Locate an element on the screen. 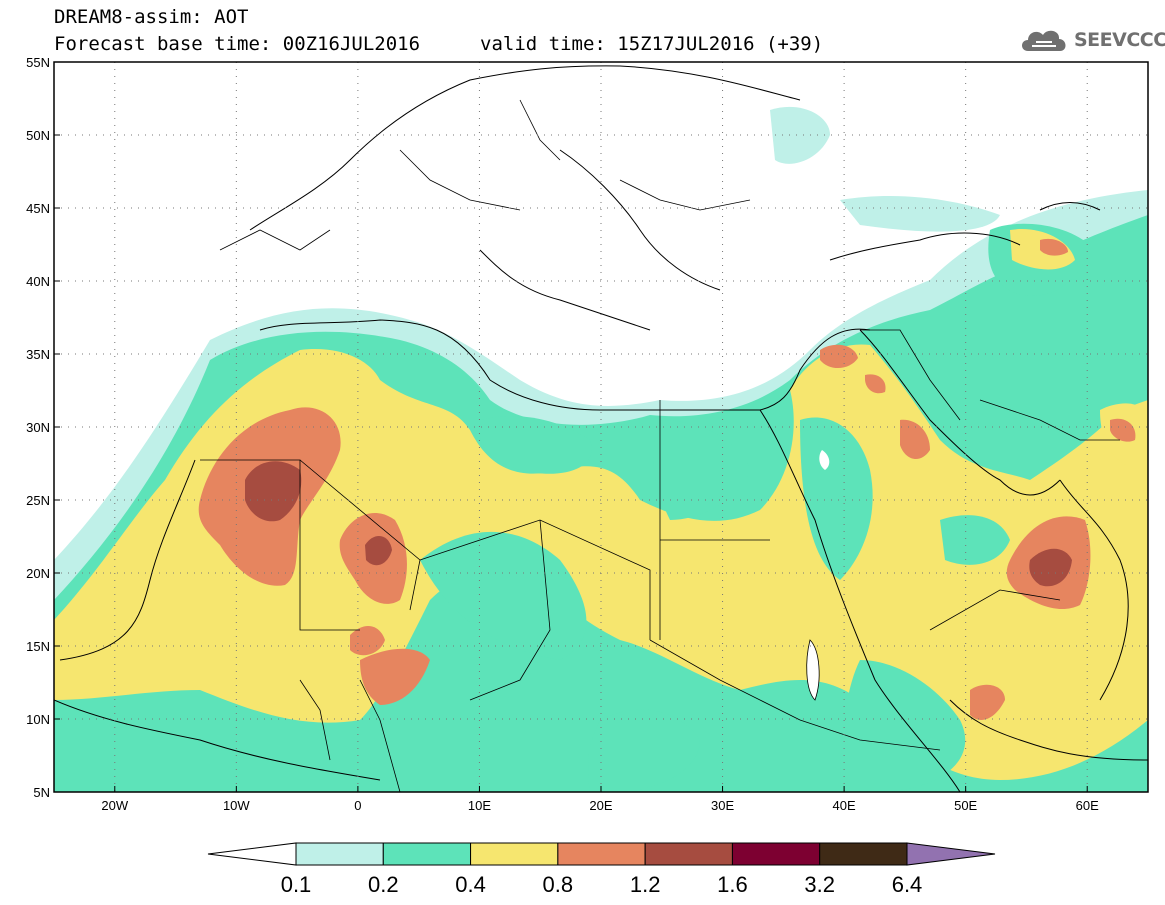 The image size is (1165, 905). x-tick-label: 10E is located at coordinates (479, 805).